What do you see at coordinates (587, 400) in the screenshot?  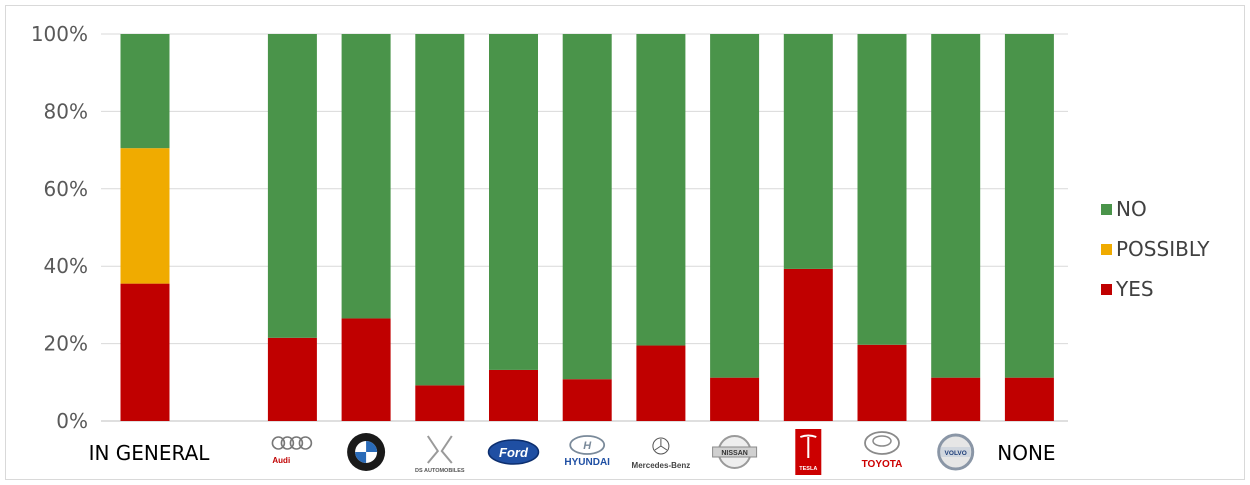 I see `bar-yes-hyundai` at bounding box center [587, 400].